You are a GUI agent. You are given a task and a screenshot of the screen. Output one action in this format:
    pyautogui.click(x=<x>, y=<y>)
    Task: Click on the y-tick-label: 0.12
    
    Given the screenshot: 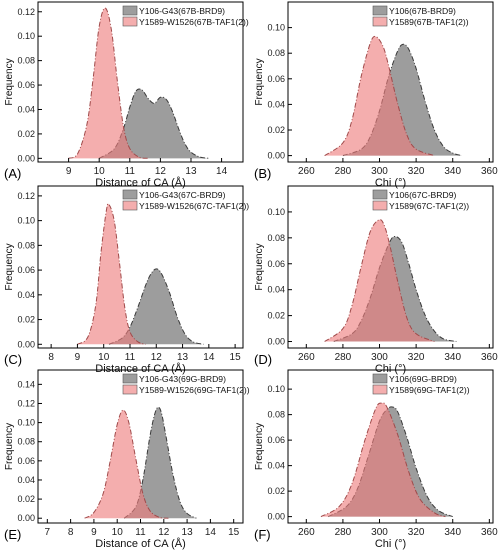 What is the action you would take?
    pyautogui.click(x=26, y=403)
    